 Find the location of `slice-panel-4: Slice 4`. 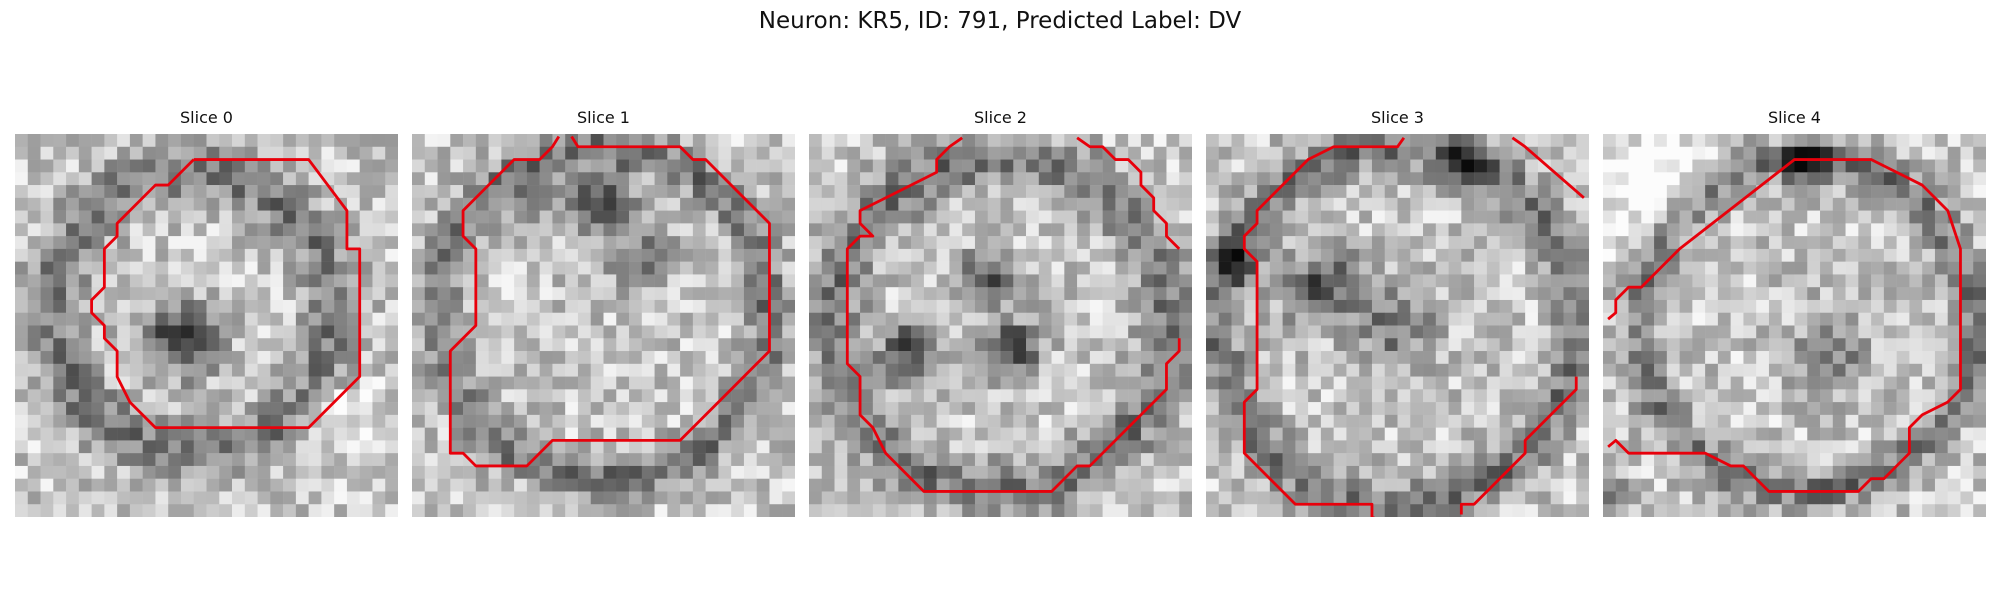

slice-panel-4: Slice 4 is located at coordinates (1794, 312).